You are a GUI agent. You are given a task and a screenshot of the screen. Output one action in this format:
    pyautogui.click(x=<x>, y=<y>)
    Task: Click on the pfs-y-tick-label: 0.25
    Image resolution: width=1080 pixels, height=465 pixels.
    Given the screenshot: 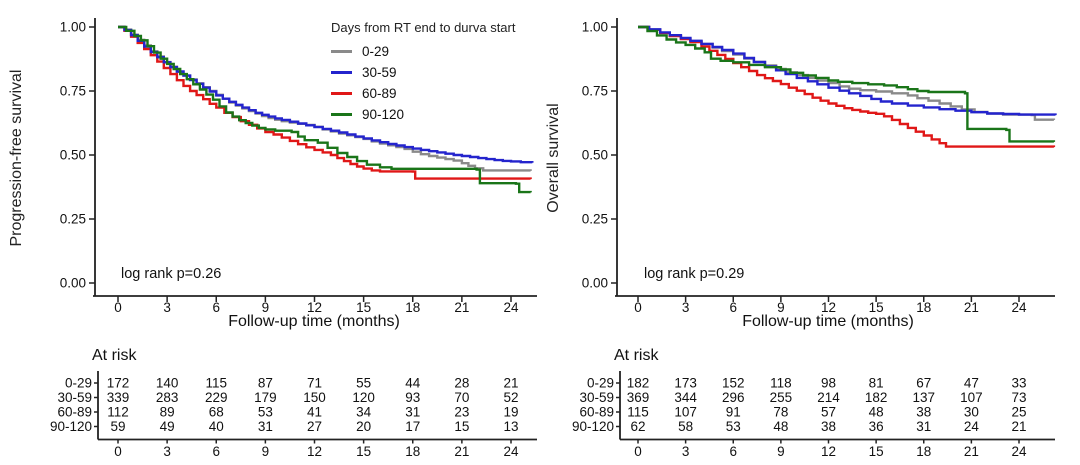 What is the action you would take?
    pyautogui.click(x=73, y=219)
    